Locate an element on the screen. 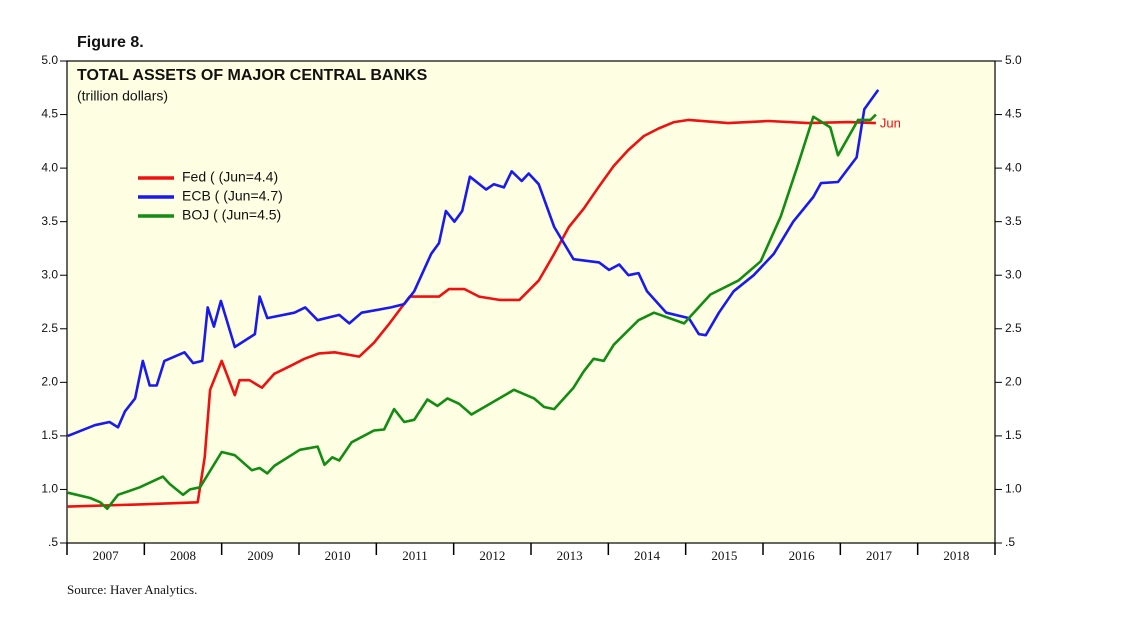 This screenshot has width=1138, height=621. y-tick-label: 5.0 is located at coordinates (49, 60).